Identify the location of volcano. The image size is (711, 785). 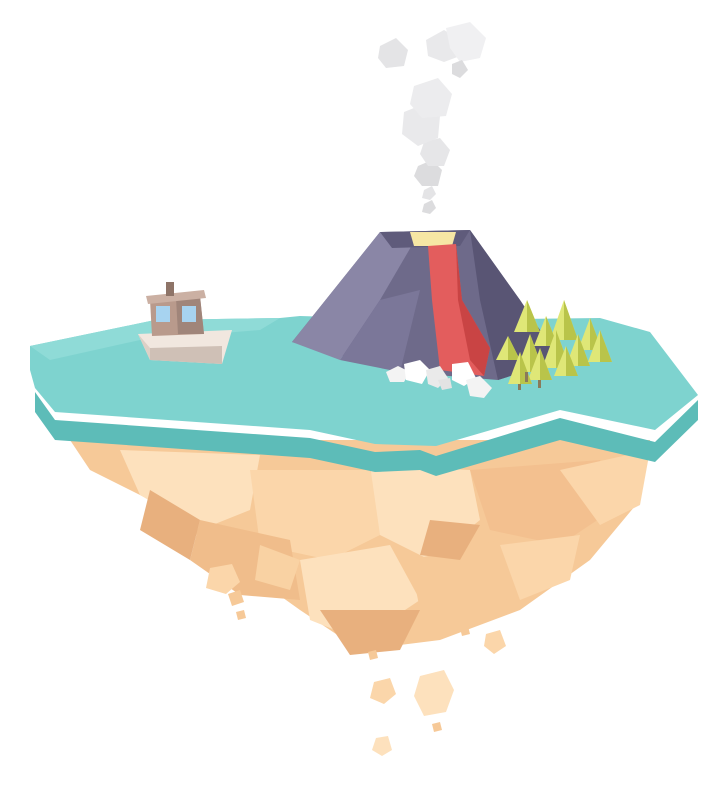
(426, 305).